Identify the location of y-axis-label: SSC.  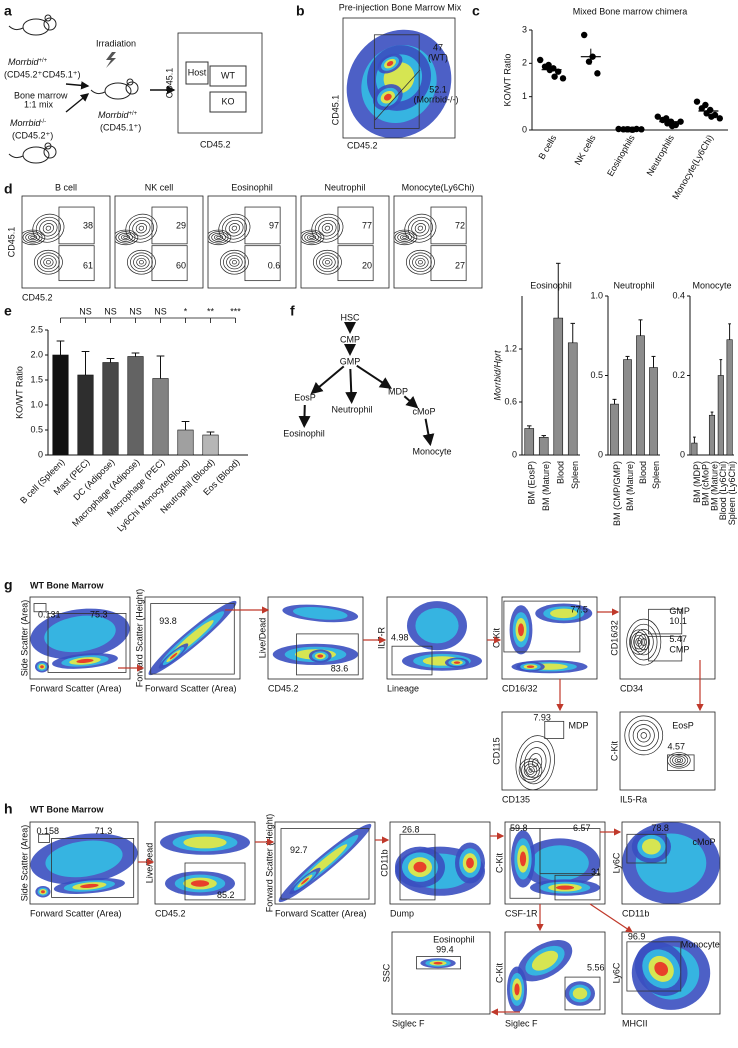
(386, 972).